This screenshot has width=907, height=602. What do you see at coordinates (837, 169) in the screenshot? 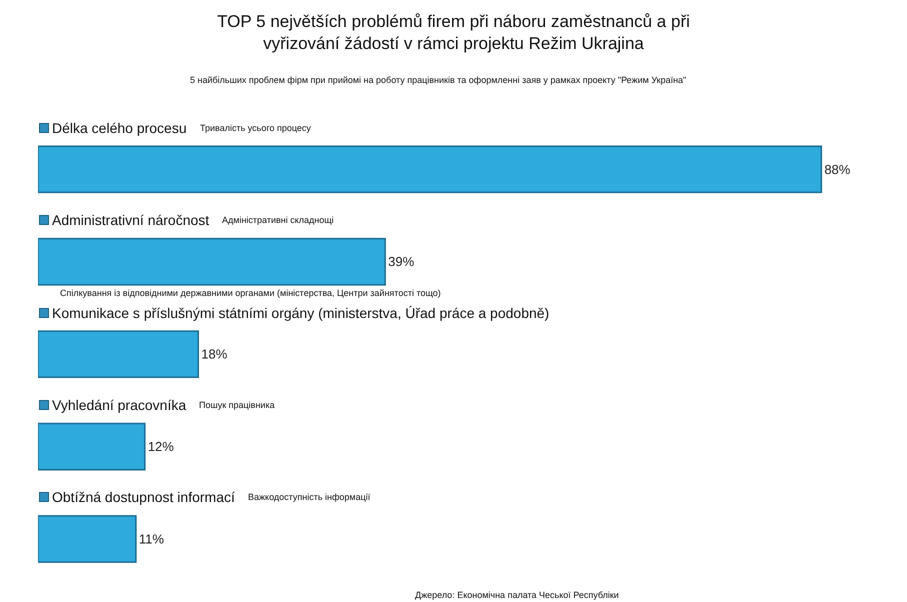
I see `data-label: 88%` at bounding box center [837, 169].